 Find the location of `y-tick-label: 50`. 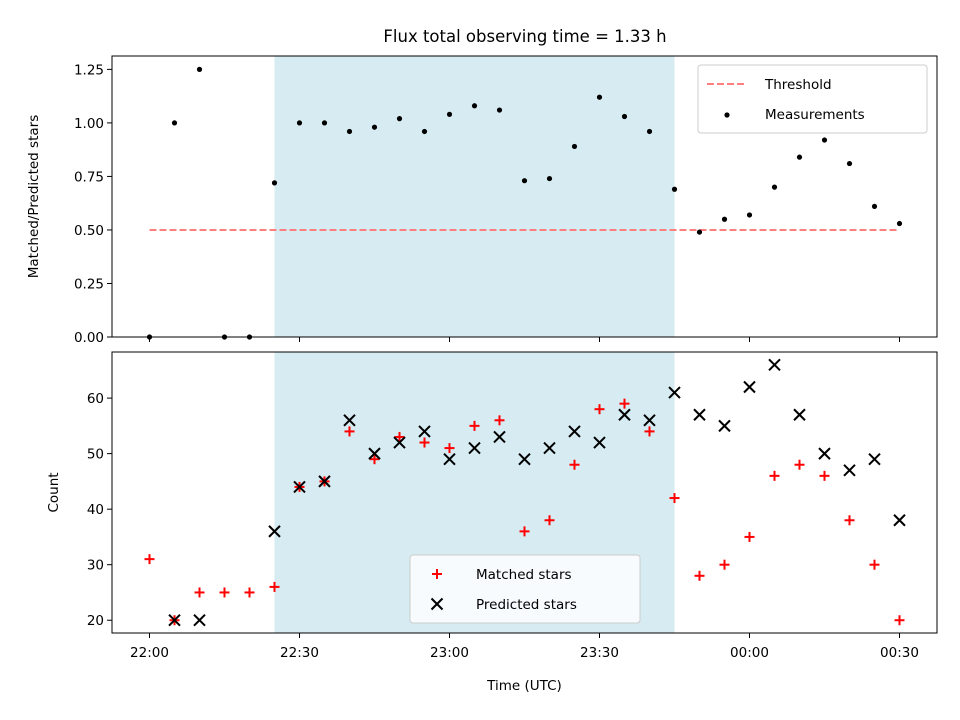

y-tick-label: 50 is located at coordinates (95, 455).